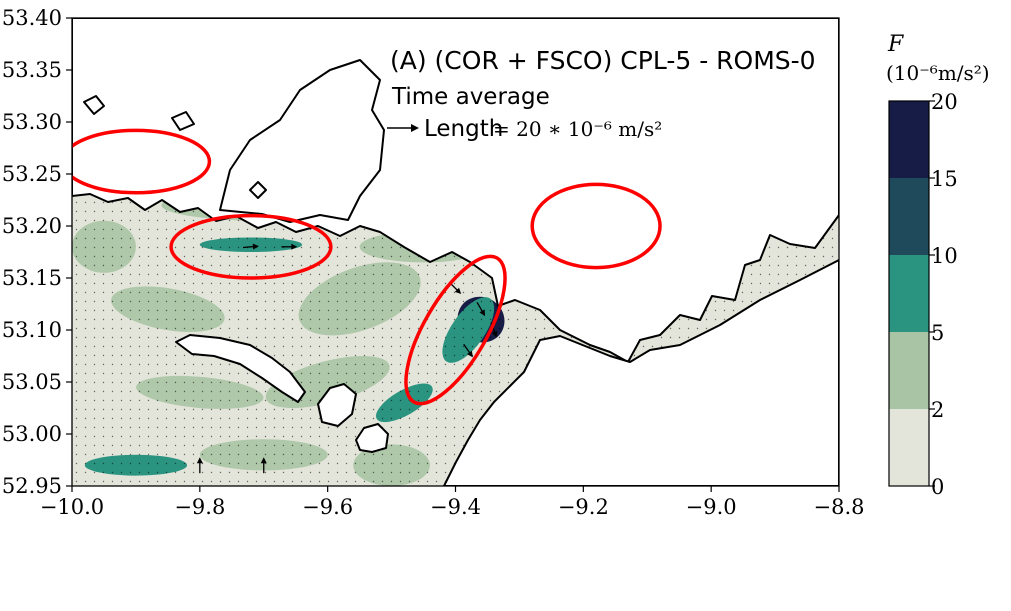  I want to click on x-tick-label: −9.6, so click(327, 507).